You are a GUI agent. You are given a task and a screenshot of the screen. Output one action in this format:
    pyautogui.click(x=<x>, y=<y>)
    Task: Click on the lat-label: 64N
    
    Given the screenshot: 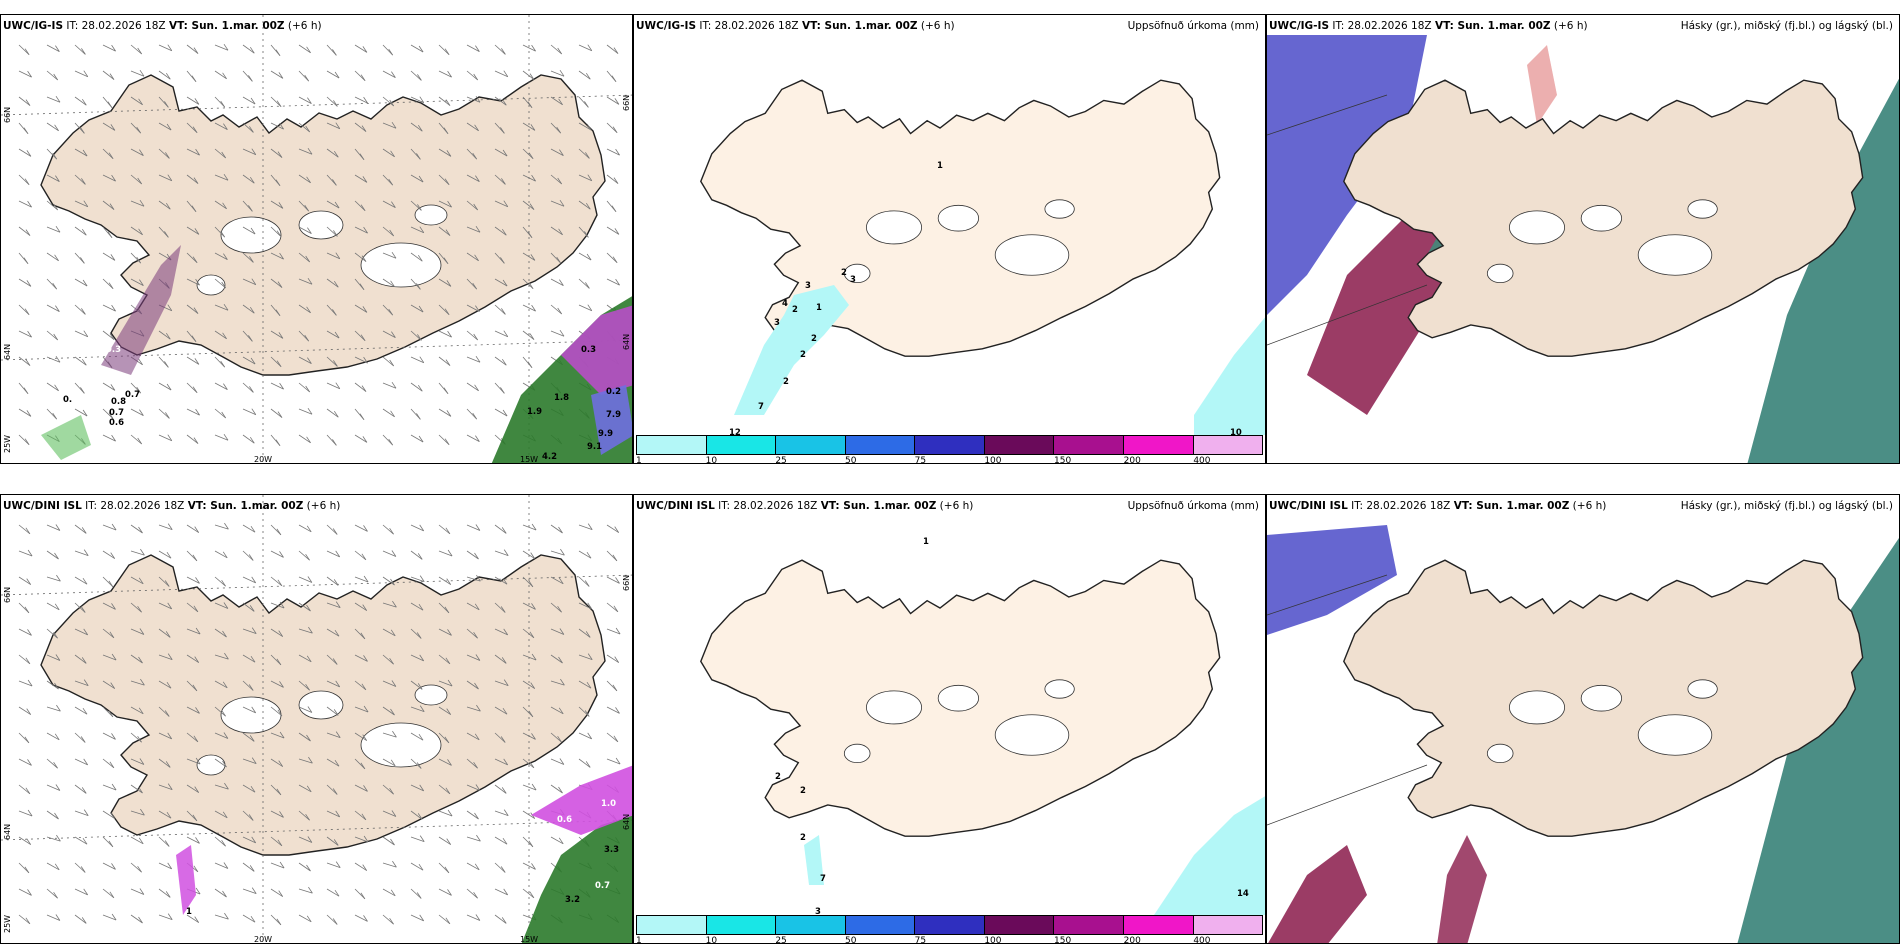 What is the action you would take?
    pyautogui.click(x=7, y=351)
    